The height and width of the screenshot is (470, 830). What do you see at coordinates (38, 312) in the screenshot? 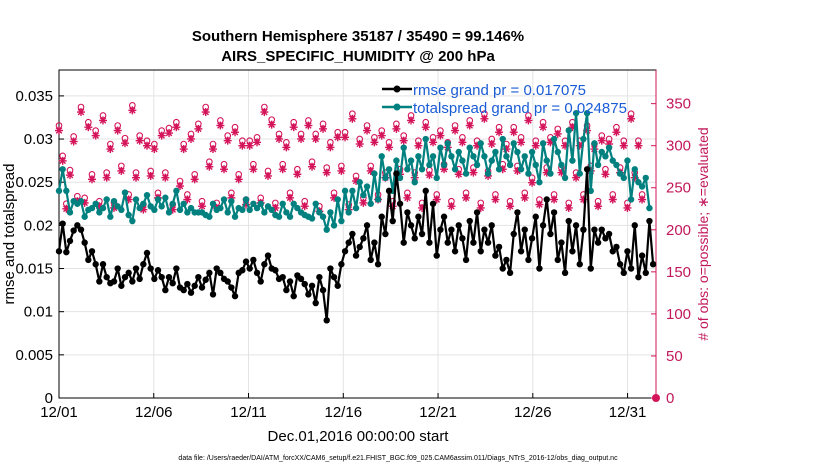
I see `y-tick-label-2: 0.01` at bounding box center [38, 312].